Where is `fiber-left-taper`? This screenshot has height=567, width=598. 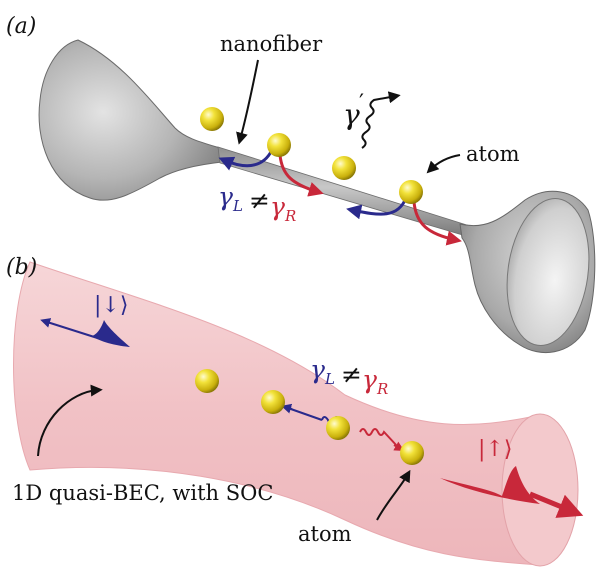 fiber-left-taper is located at coordinates (130, 120).